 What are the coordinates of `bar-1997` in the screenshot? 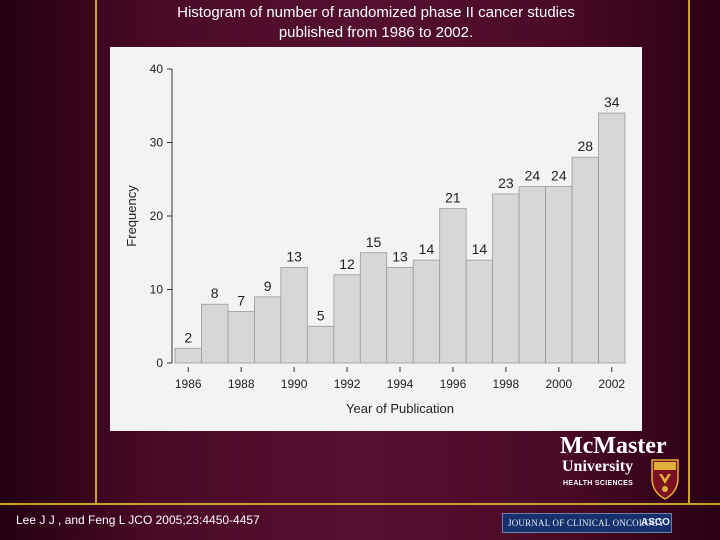 It's located at (479, 311).